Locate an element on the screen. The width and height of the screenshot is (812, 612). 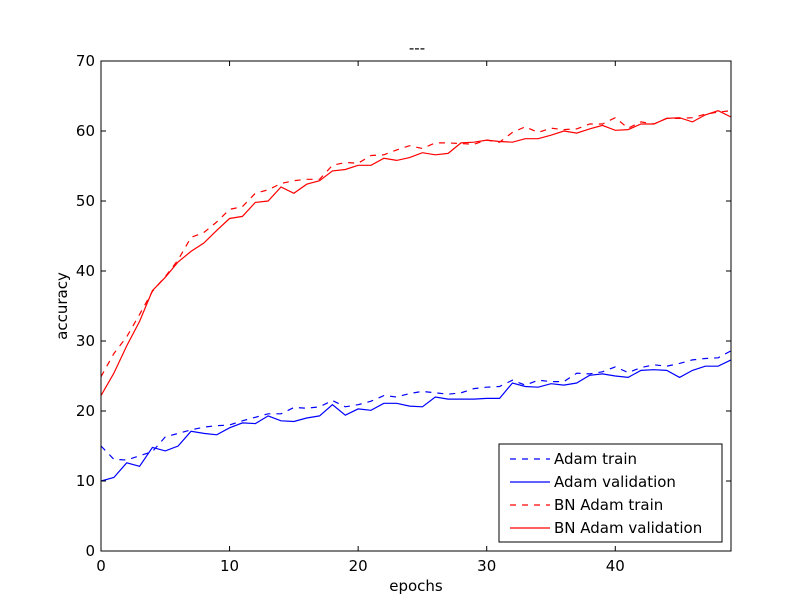
legend-label-3: BN Adam train is located at coordinates (608, 505).